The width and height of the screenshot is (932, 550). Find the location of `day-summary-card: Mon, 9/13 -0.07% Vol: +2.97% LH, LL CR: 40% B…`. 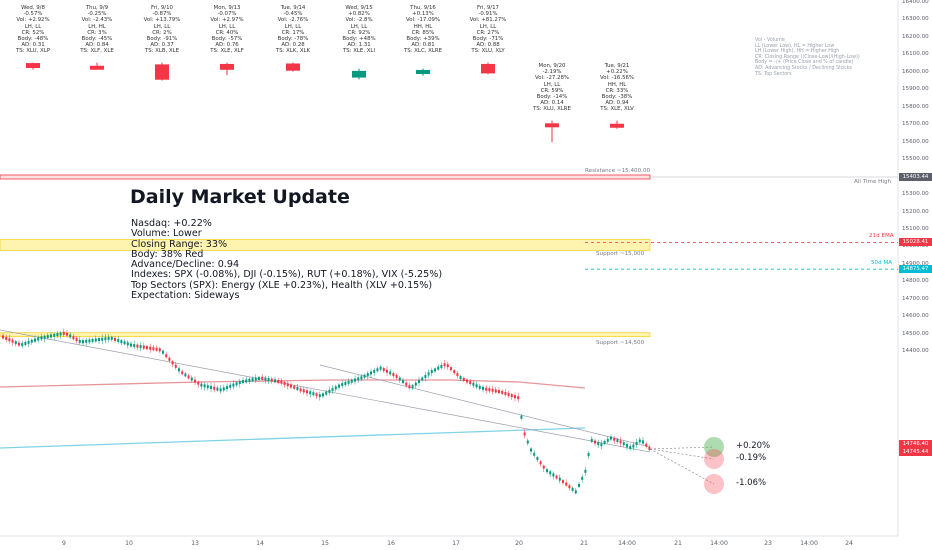

day-summary-card: Mon, 9/13 -0.07% Vol: +2.97% LH, LL CR: 40% B… is located at coordinates (227, 30).